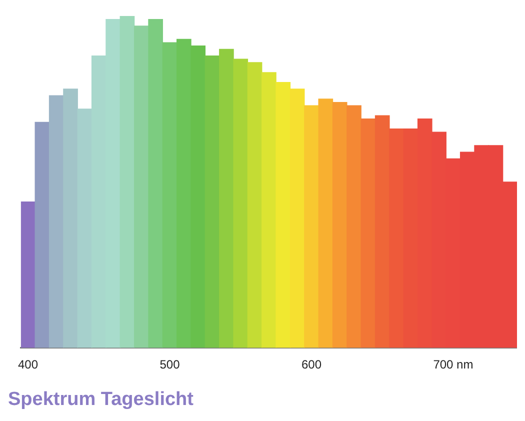 This screenshot has height=421, width=525. Describe the element at coordinates (170, 364) in the screenshot. I see `x-tick-label: 500` at that location.